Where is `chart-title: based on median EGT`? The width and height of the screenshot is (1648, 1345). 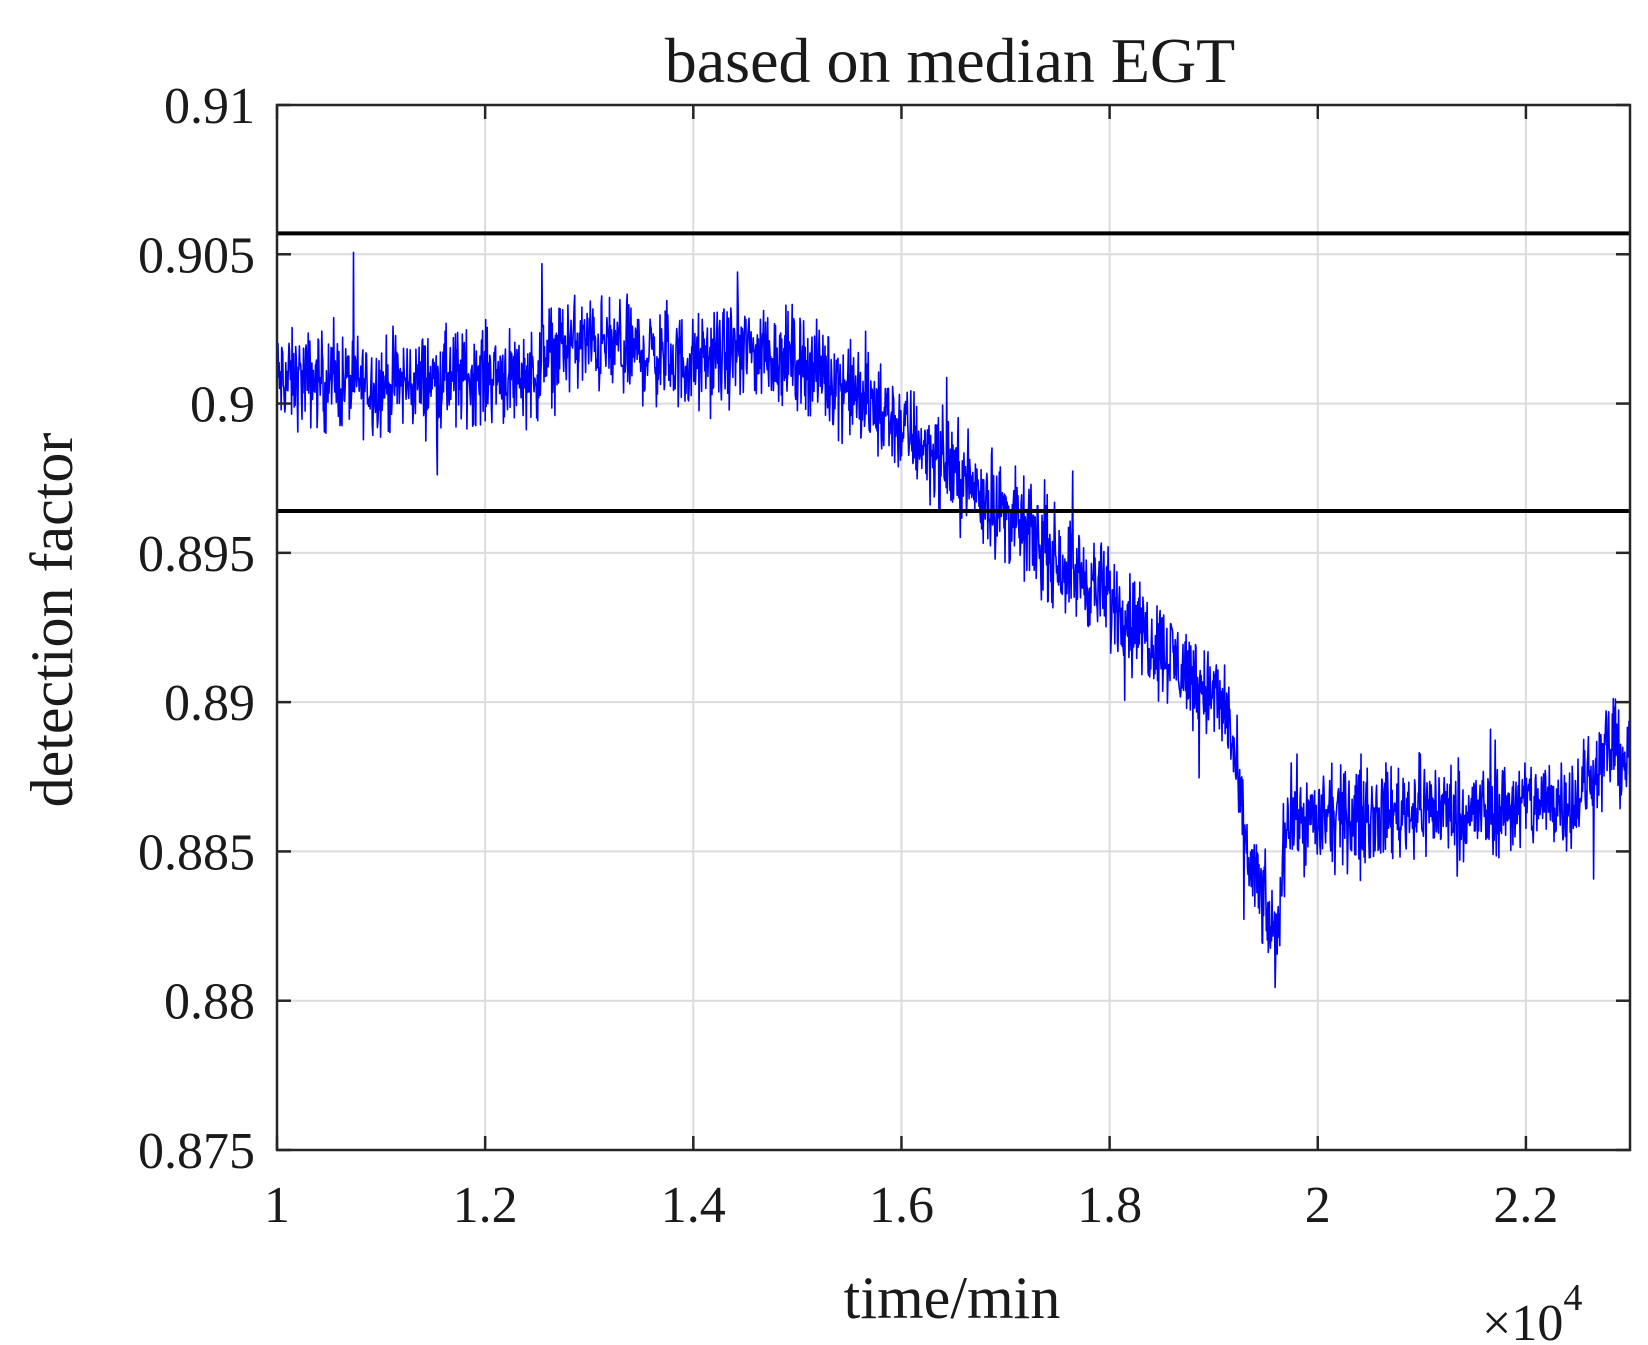 chart-title: based on median EGT is located at coordinates (950, 60).